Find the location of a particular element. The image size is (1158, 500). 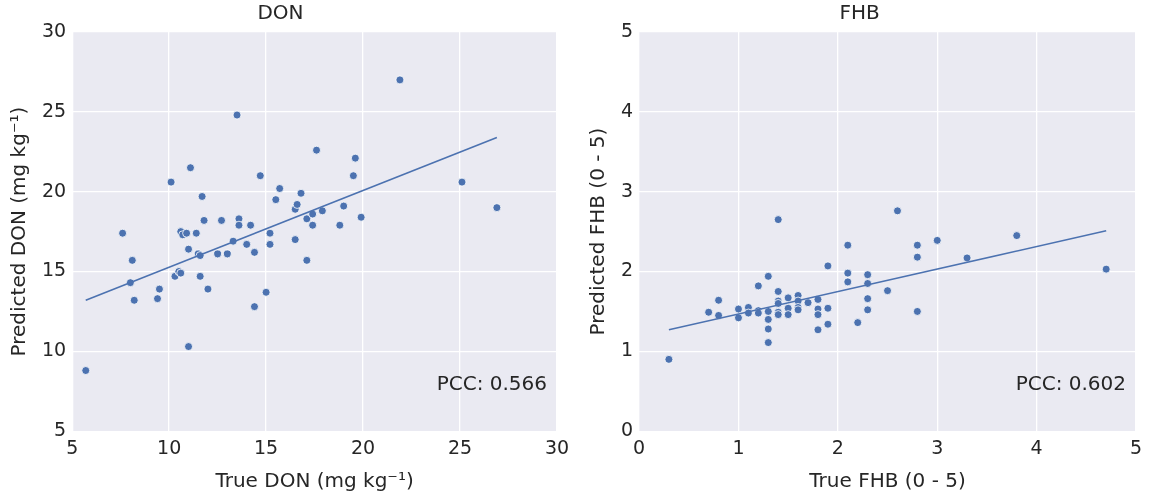

chart-title: FHB is located at coordinates (859, 12).